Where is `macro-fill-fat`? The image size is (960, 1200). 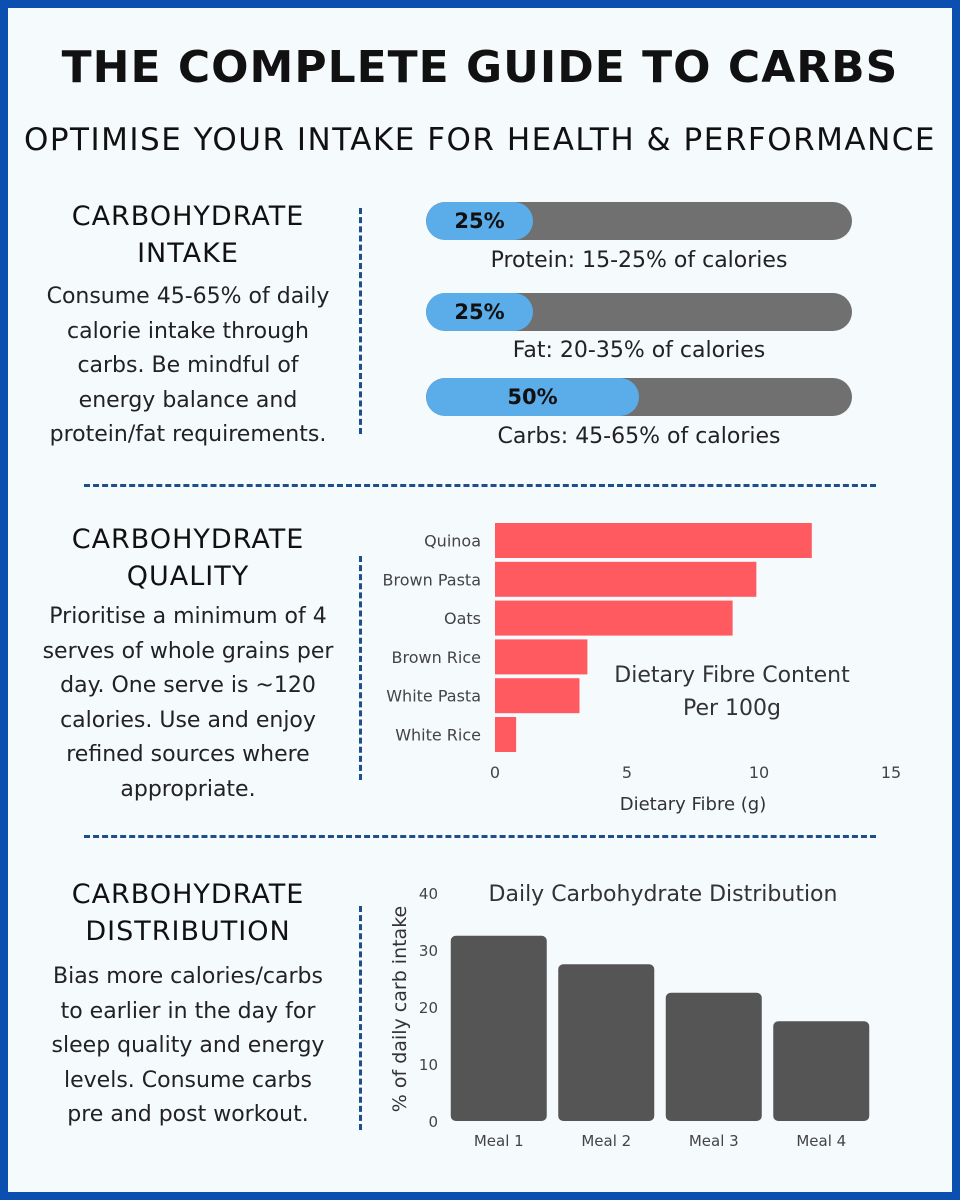 macro-fill-fat is located at coordinates (479, 312).